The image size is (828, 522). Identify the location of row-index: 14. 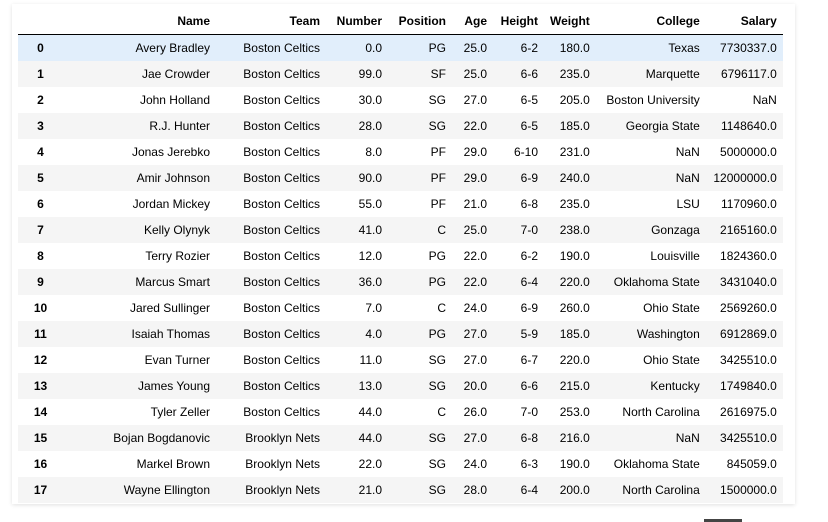
(40, 412).